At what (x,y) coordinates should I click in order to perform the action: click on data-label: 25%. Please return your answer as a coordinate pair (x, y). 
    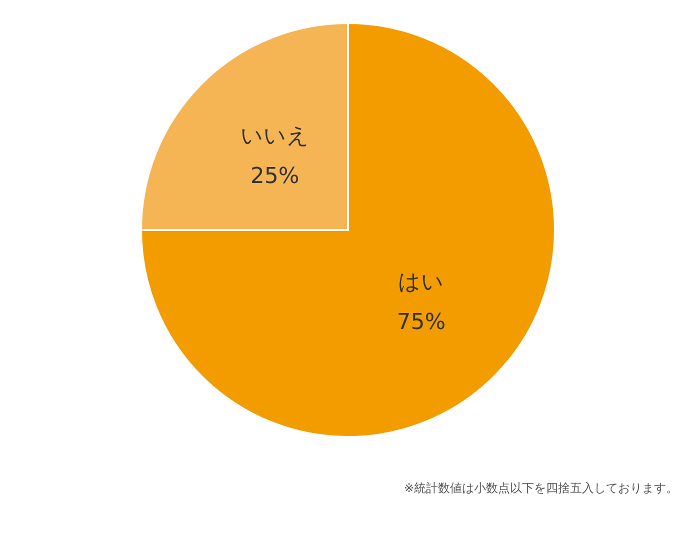
    Looking at the image, I should click on (275, 176).